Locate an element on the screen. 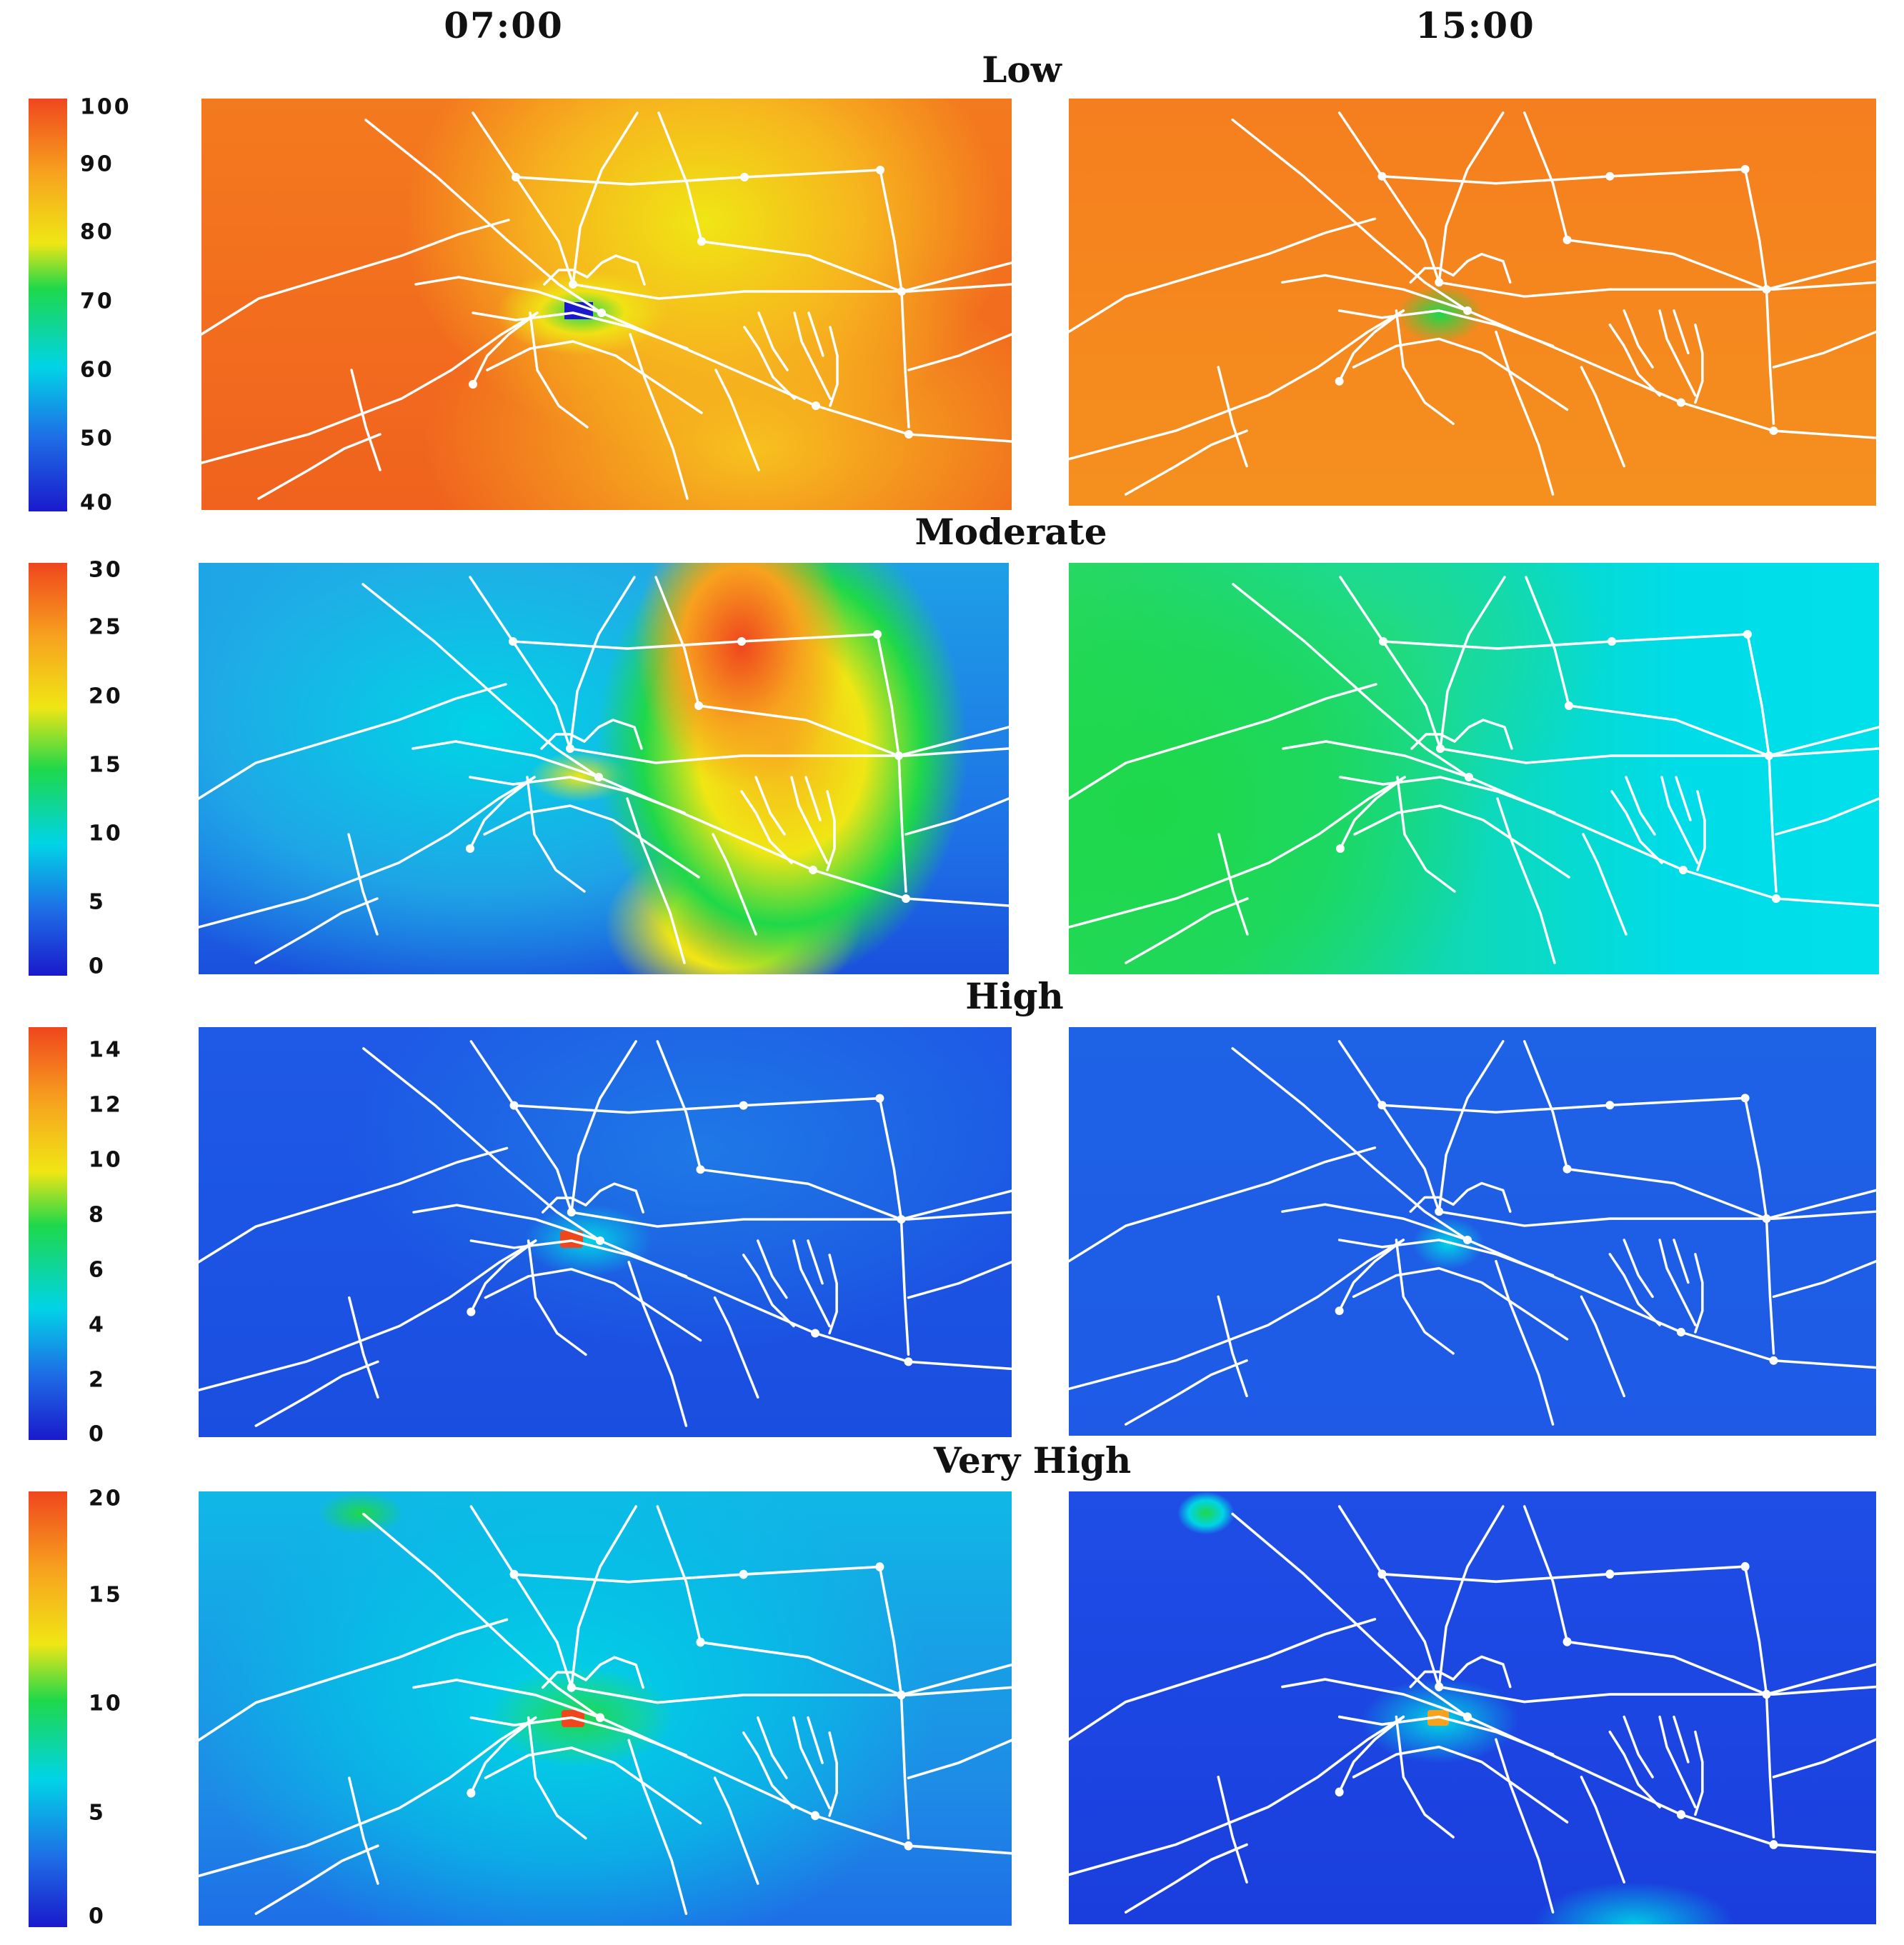 This screenshot has width=1904, height=1945. tick-moderate-5: 5 is located at coordinates (97, 902).